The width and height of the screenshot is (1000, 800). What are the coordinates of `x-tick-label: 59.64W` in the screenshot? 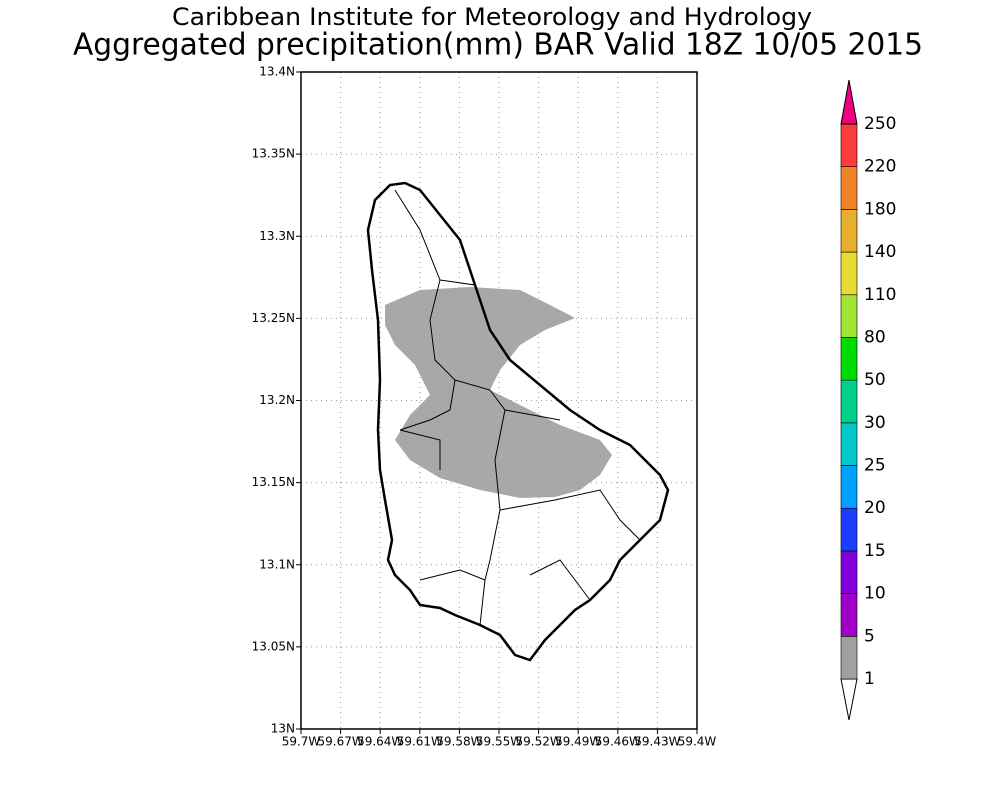 It's located at (380, 742).